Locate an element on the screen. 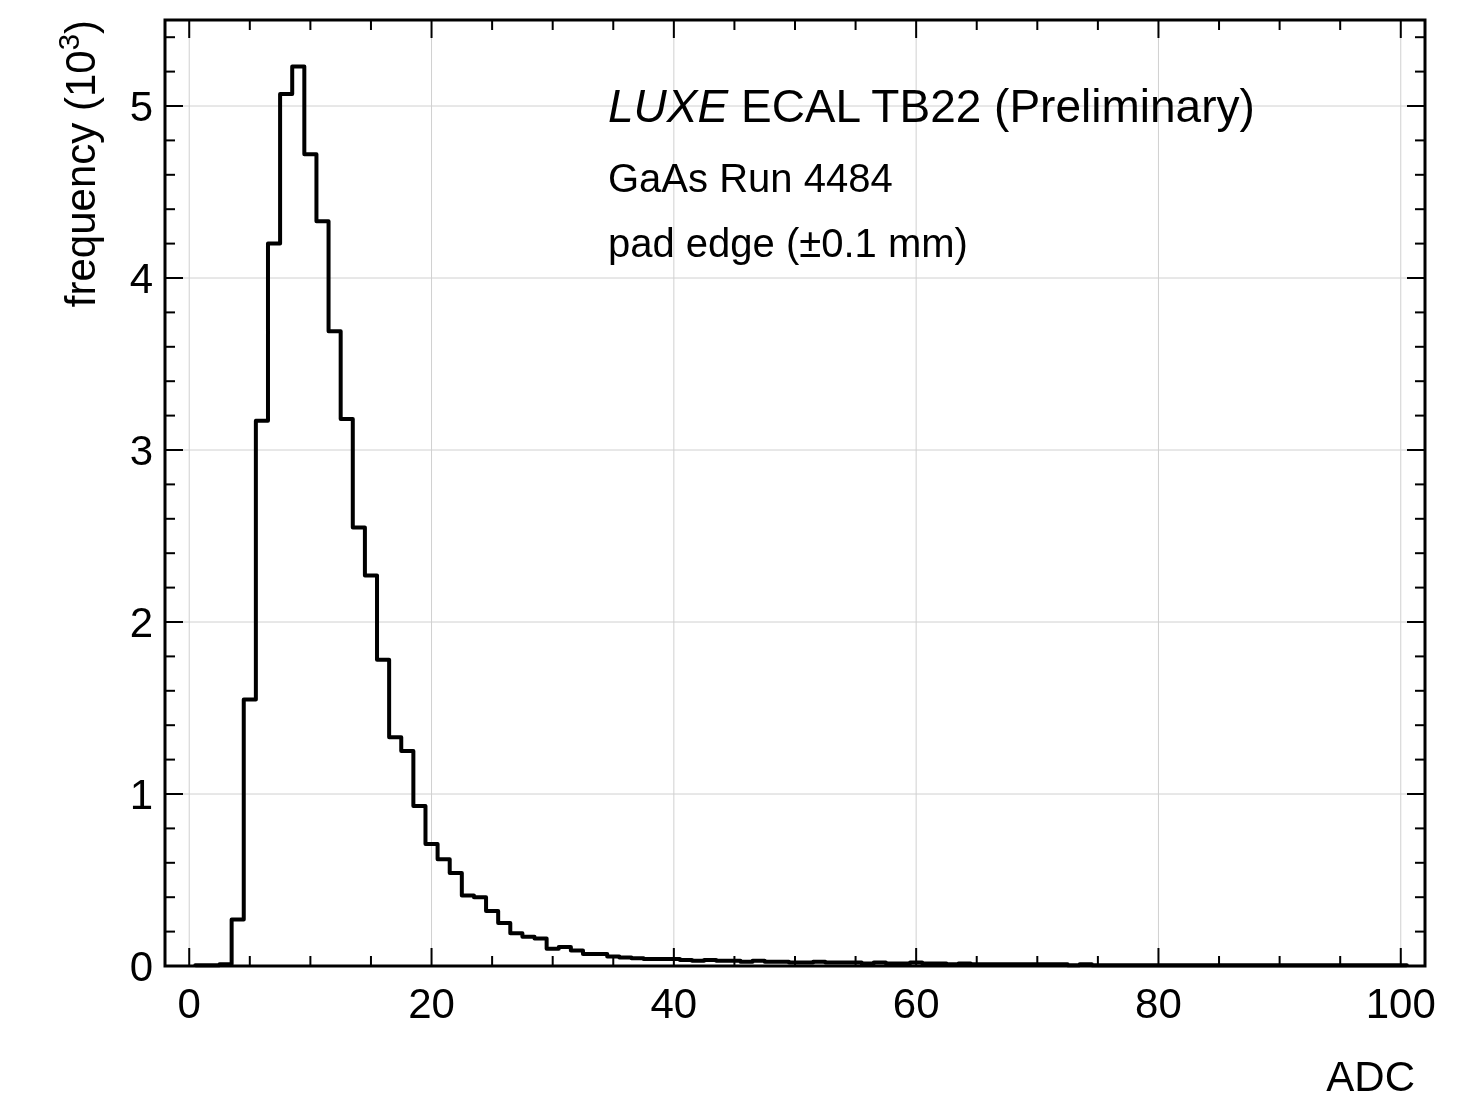  annotation: pad edge (±0.1 mm) is located at coordinates (788, 243).